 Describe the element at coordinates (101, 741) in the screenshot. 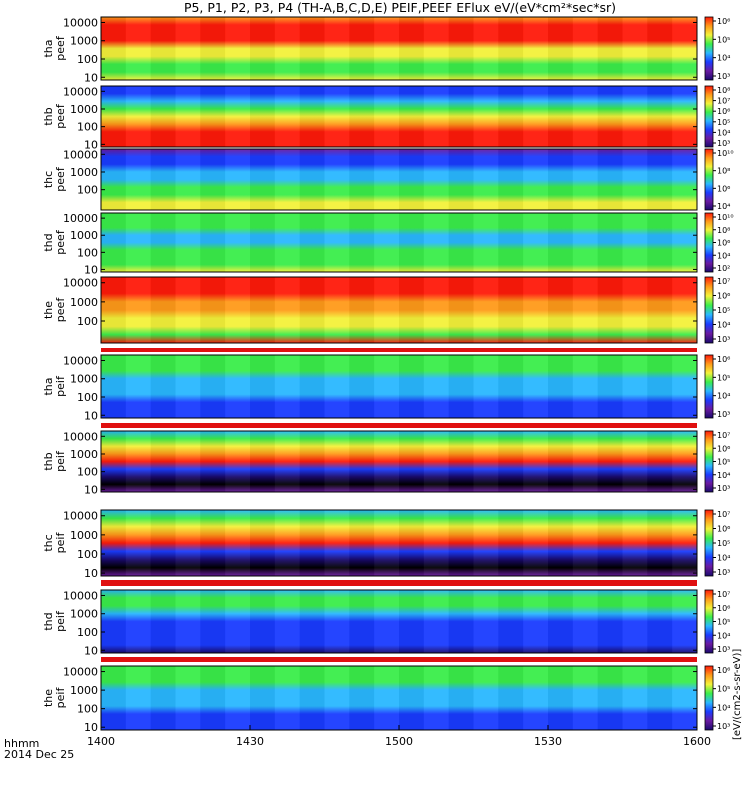

I see `x-tick-label: 1400` at that location.